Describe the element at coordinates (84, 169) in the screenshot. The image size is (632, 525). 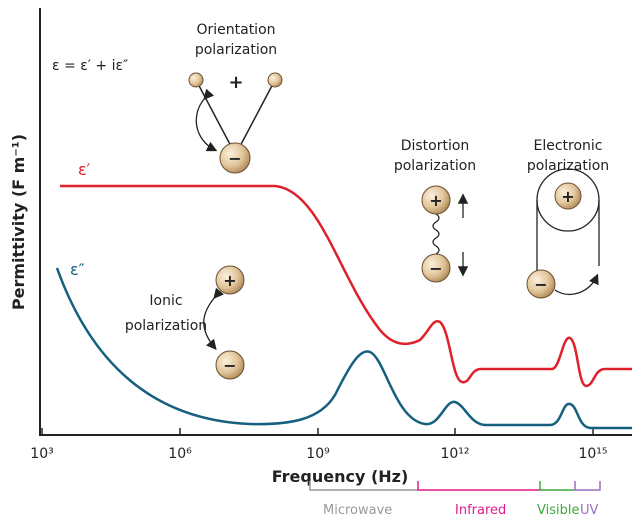
I see `curve-label: ε′` at that location.